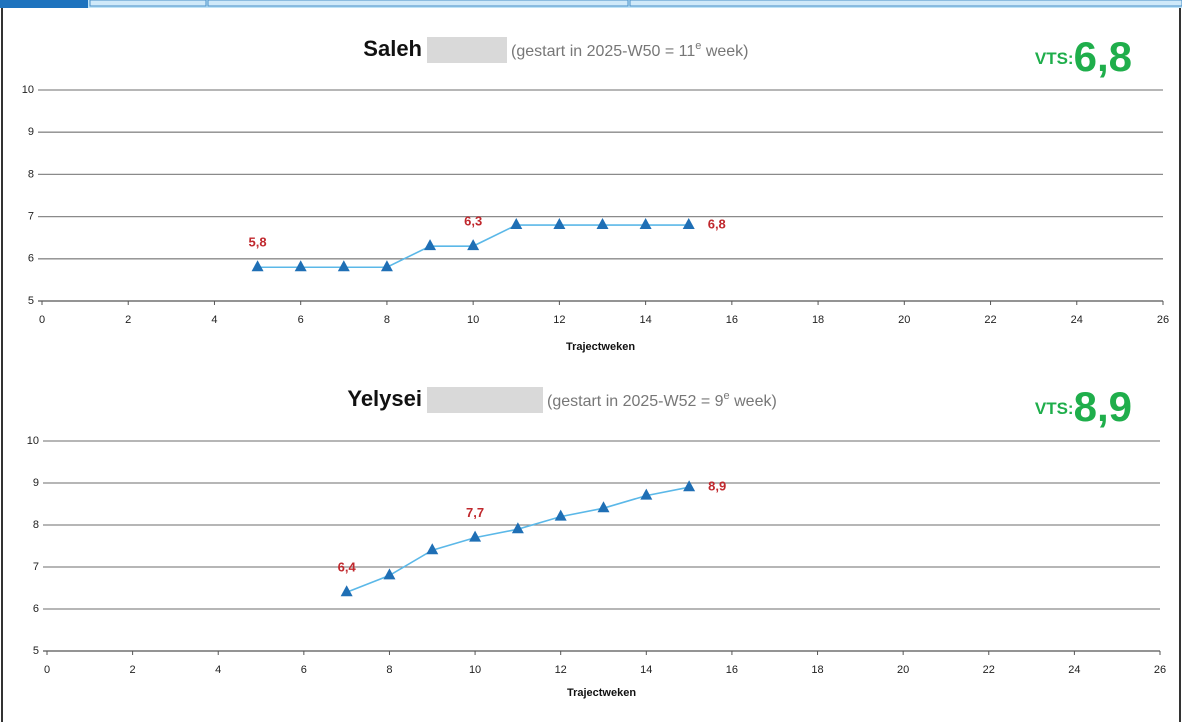  What do you see at coordinates (384, 398) in the screenshot?
I see `person-name: Yelysei` at bounding box center [384, 398].